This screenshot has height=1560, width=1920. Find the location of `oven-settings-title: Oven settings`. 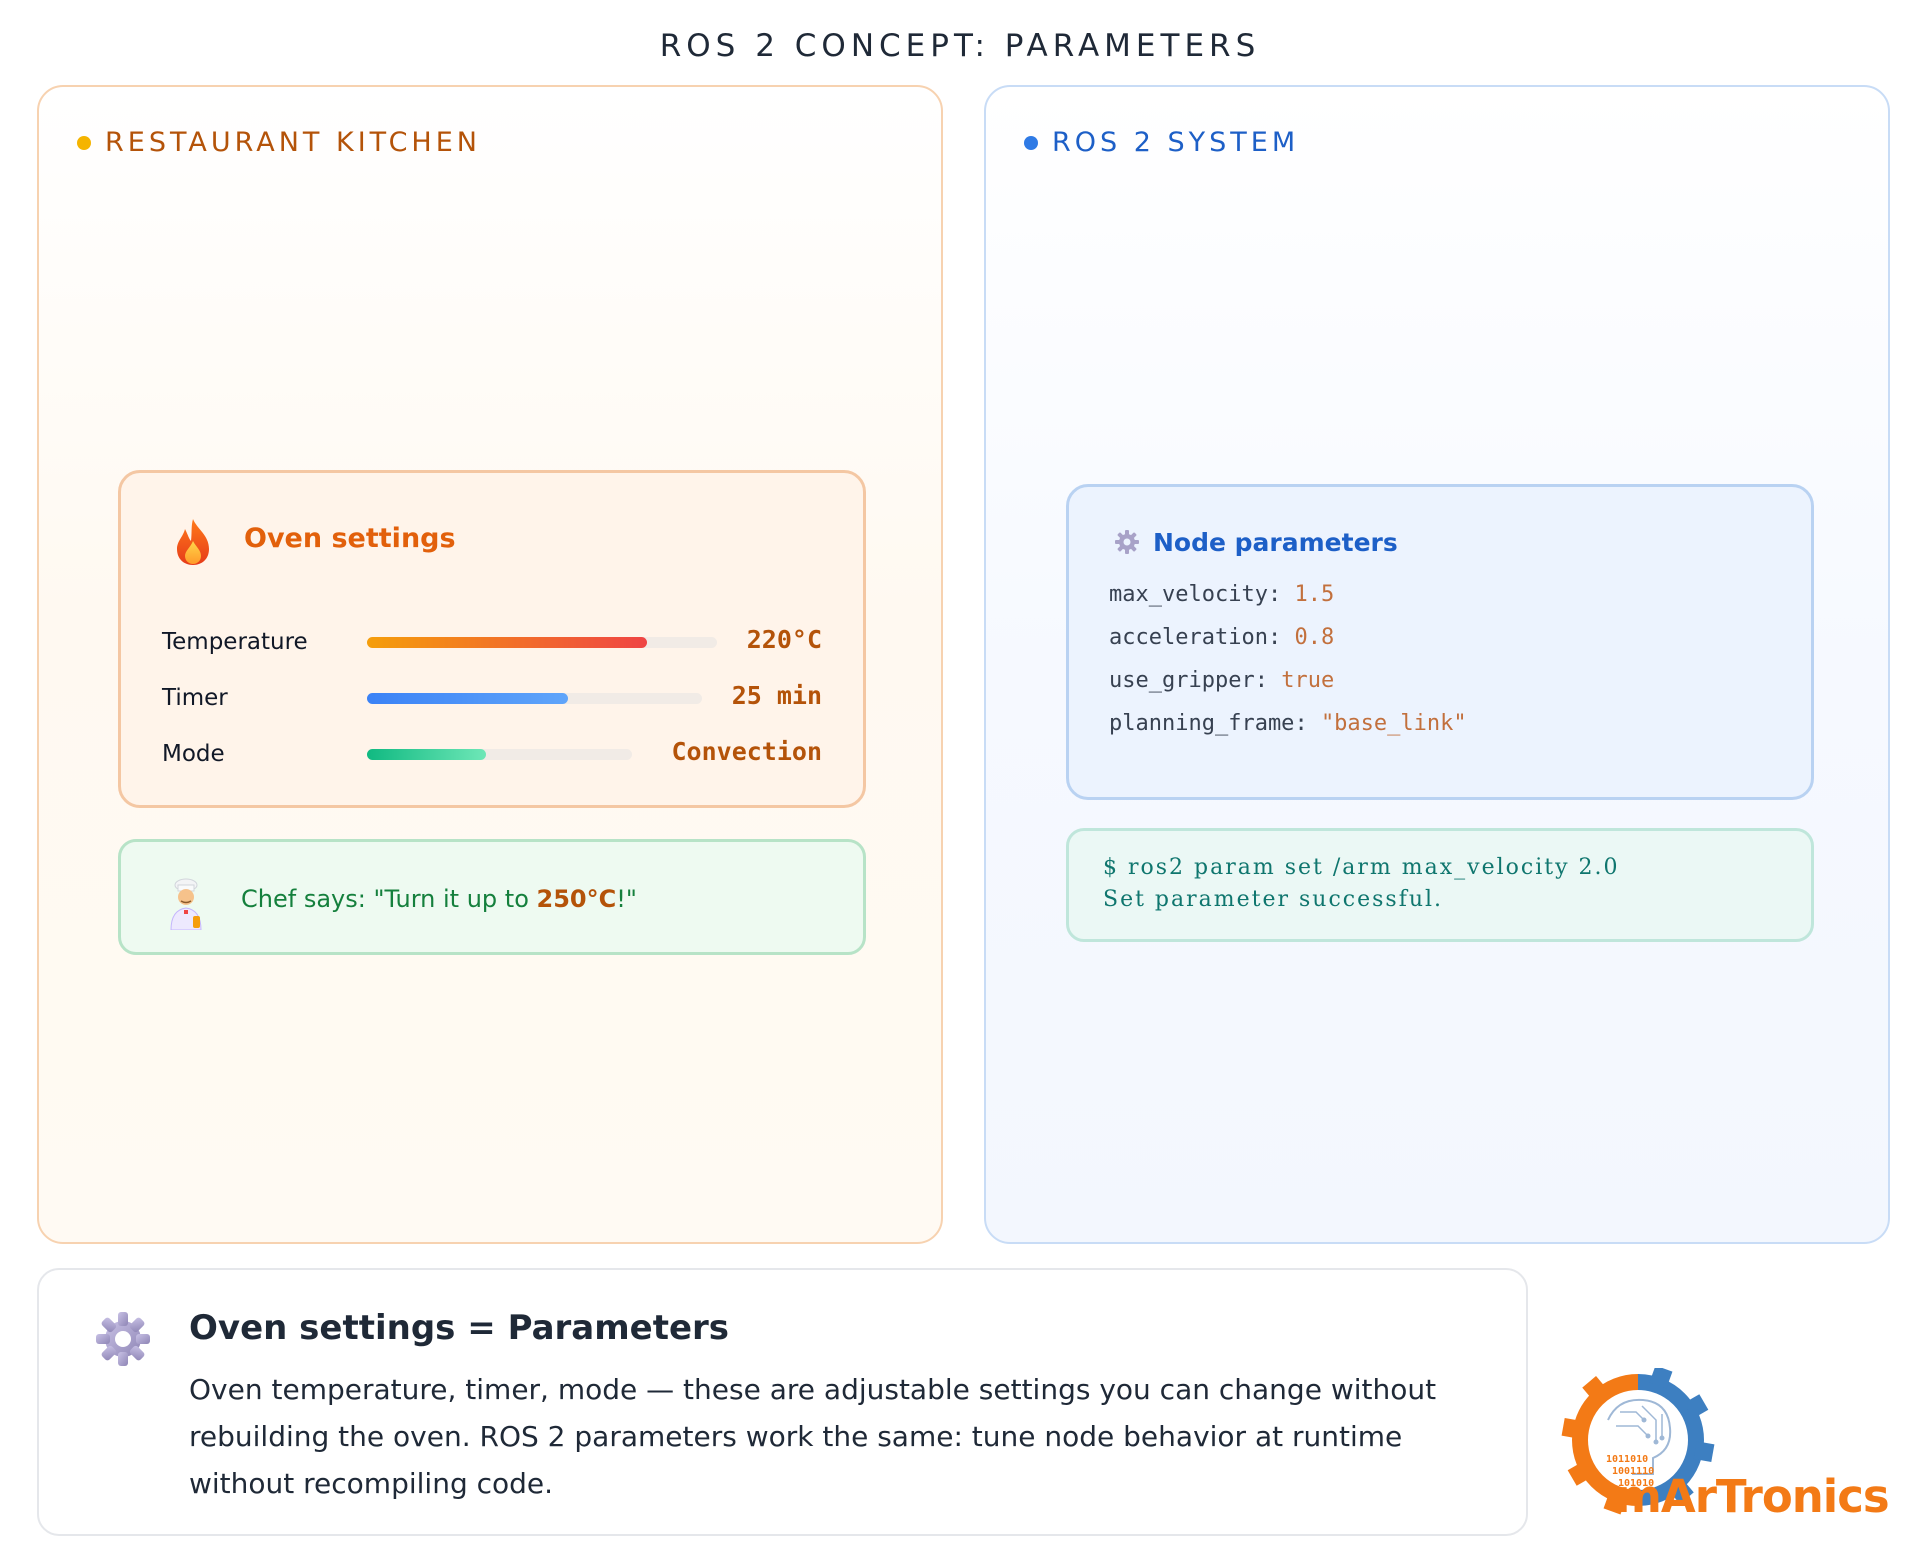

oven-settings-title: Oven settings is located at coordinates (350, 538).